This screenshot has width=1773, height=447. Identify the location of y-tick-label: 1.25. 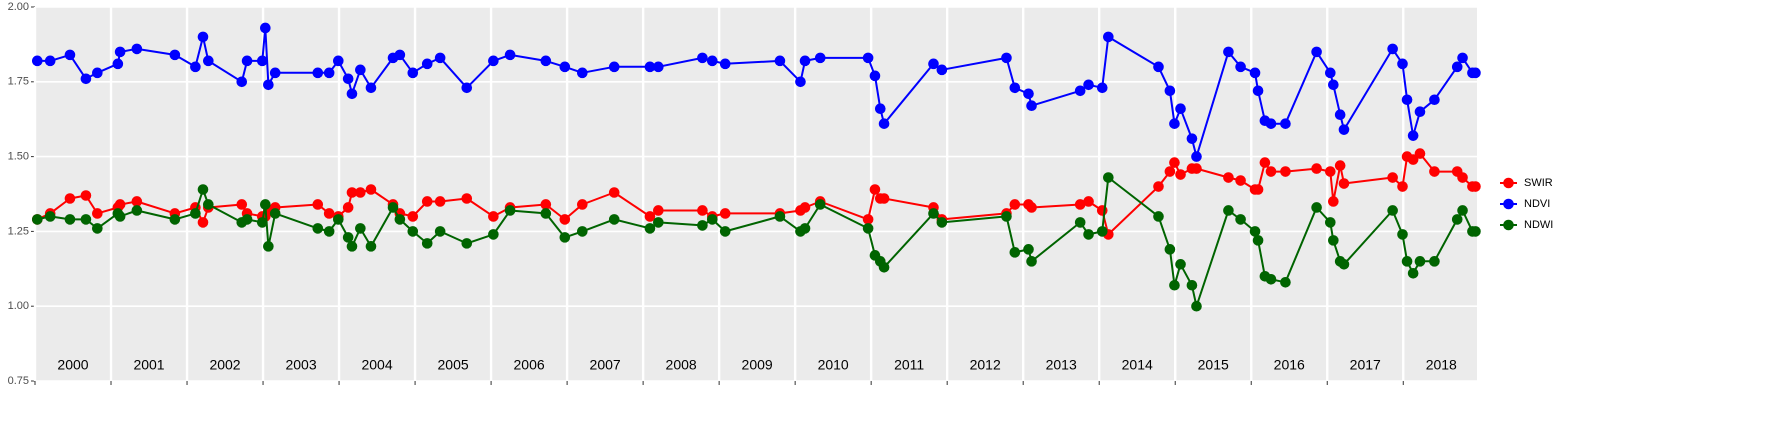
(18, 231).